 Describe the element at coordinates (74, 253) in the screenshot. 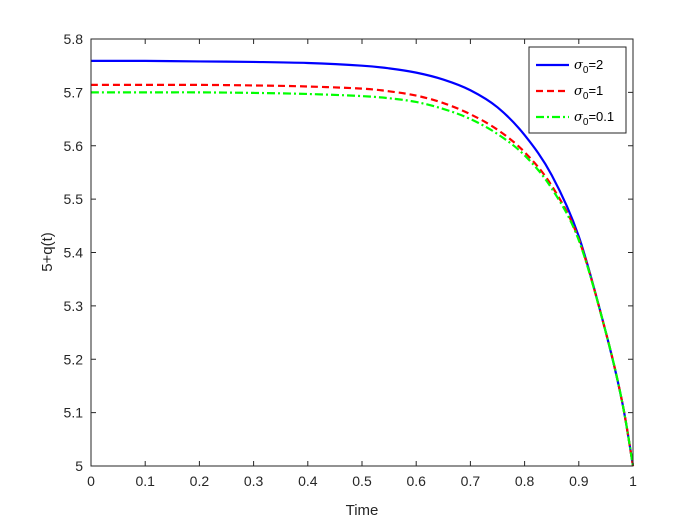

I see `y-tick-label: 5.4` at that location.